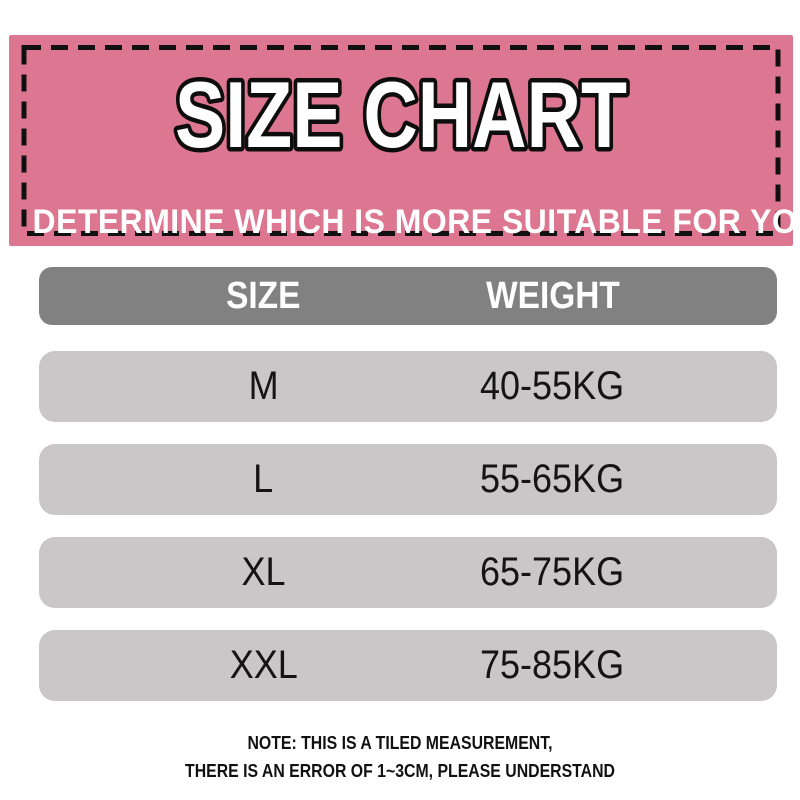 This screenshot has width=800, height=800. What do you see at coordinates (263, 295) in the screenshot?
I see `header-label-size: SIZE` at bounding box center [263, 295].